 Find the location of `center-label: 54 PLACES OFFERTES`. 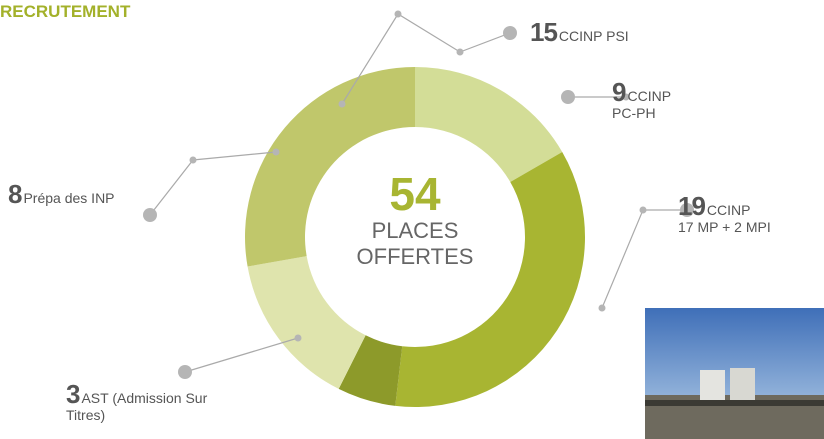

center-label: 54 PLACES OFFERTES is located at coordinates (415, 220).